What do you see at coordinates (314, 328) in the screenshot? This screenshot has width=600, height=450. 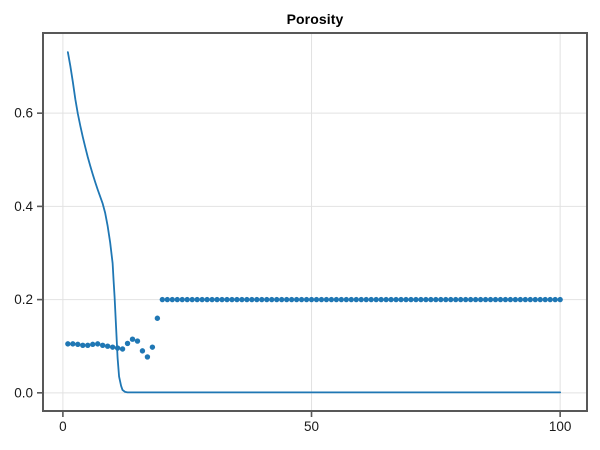 I see `porosity-cells-scatter` at bounding box center [314, 328].